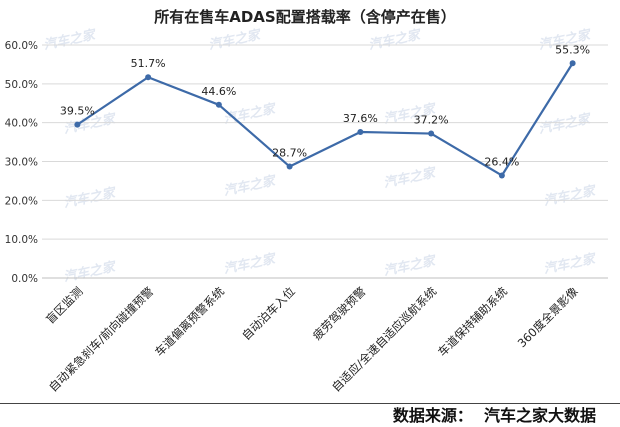 This screenshot has height=427, width=620. I want to click on chart-title: 所有在售车ADAS配置搭载率（含停产在售）, so click(304, 17).